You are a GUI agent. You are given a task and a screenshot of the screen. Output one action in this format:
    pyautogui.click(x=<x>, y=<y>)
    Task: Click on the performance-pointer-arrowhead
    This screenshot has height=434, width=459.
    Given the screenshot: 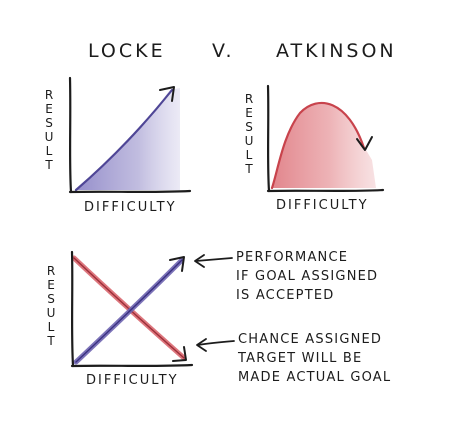 What is the action you would take?
    pyautogui.click(x=199, y=261)
    